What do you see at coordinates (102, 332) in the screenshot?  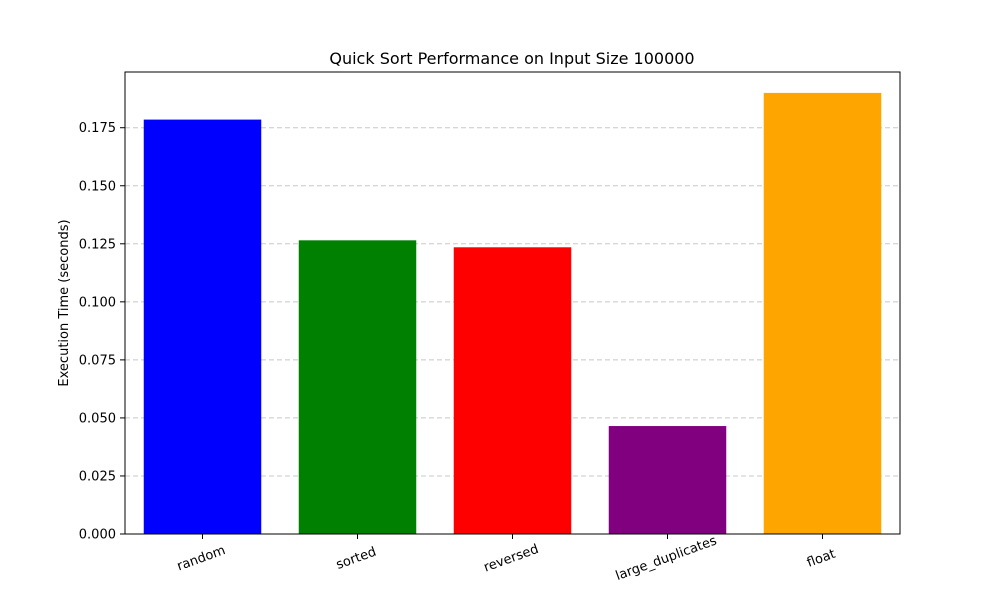 I see `y-axis-ticks: 0.000 0.025 0.050 0.075 0.100 0.125 0.150 0.175` at bounding box center [102, 332].